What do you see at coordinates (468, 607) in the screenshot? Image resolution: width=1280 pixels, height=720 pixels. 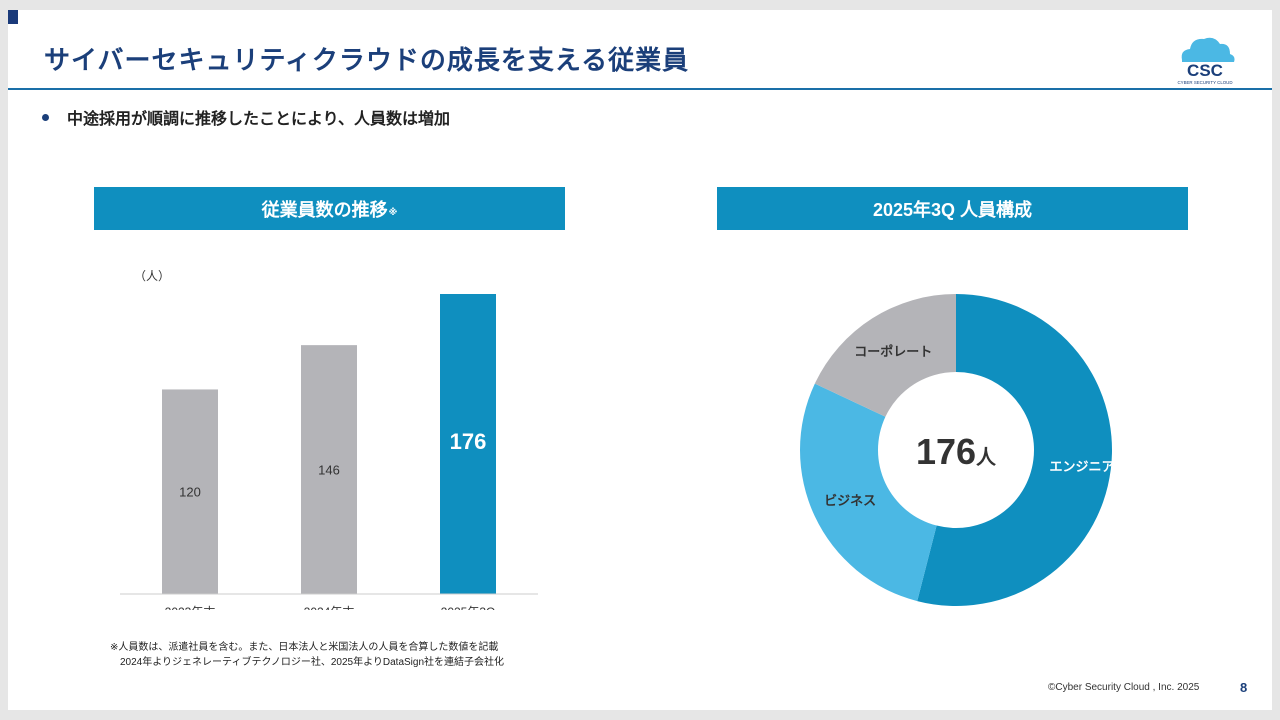 I see `x-tick-label-3: 2025年3Q` at bounding box center [468, 607].